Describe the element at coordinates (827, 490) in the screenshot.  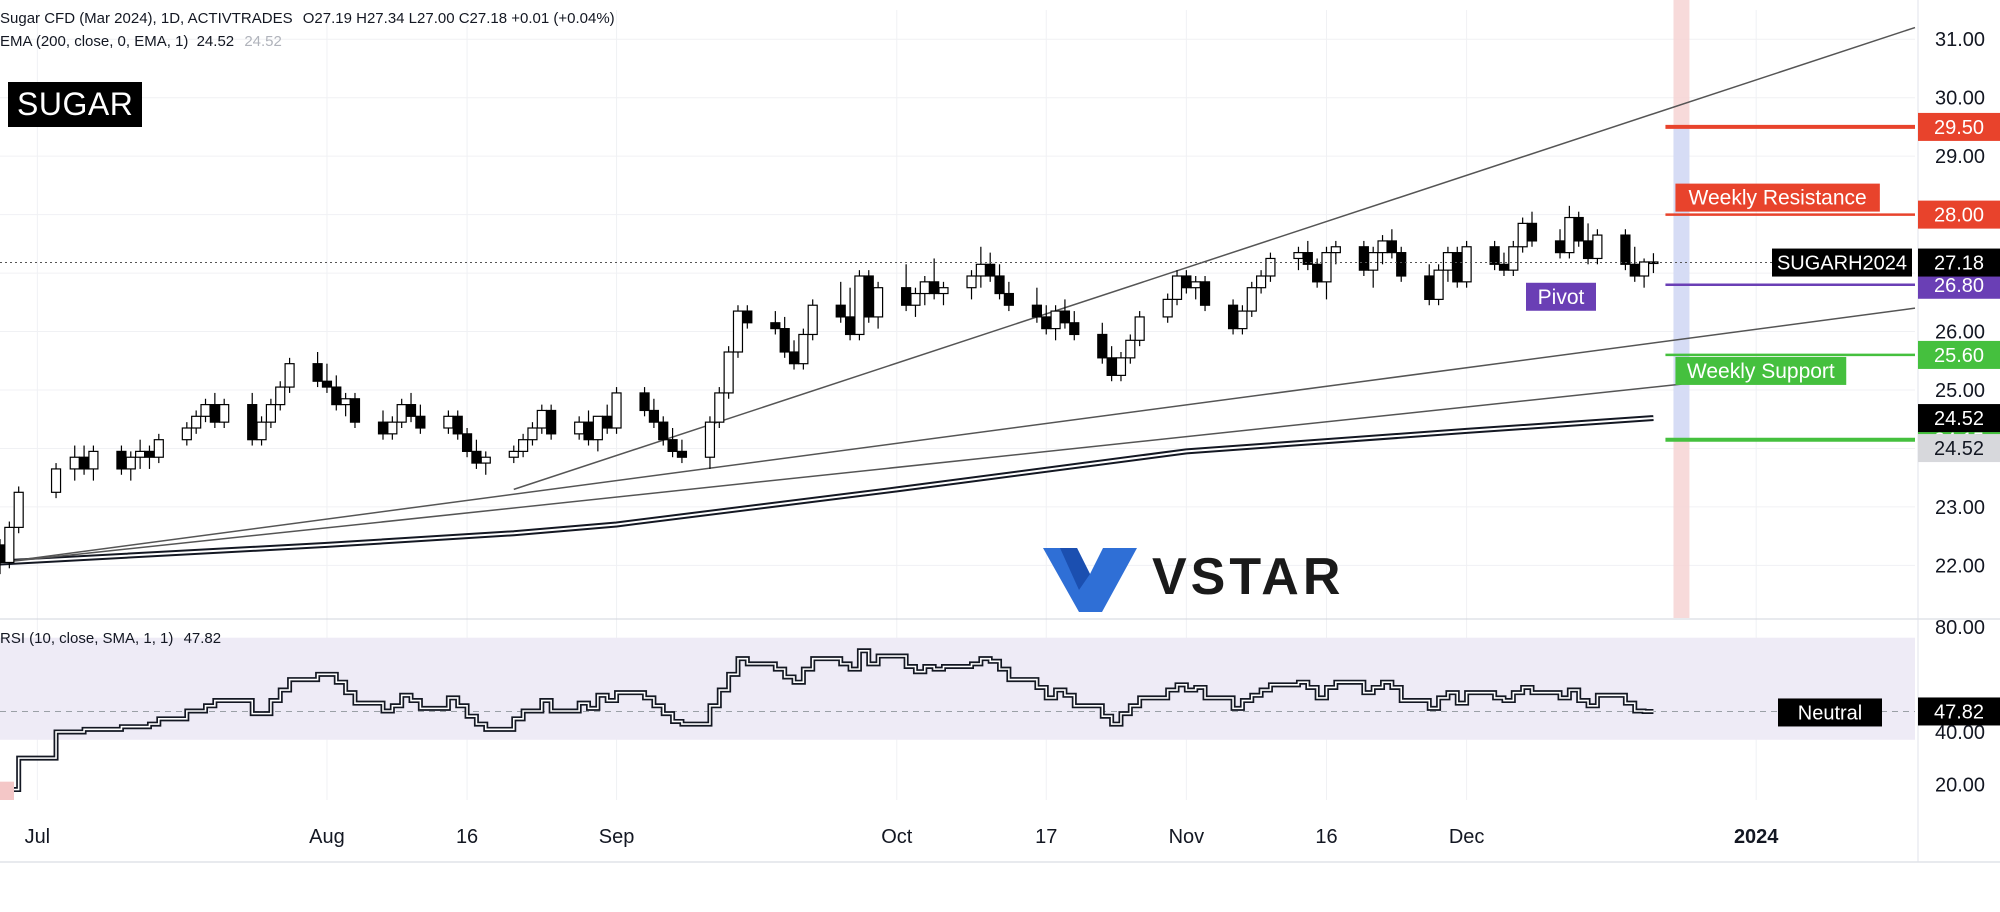
I see `ema-200-line-inner` at that location.